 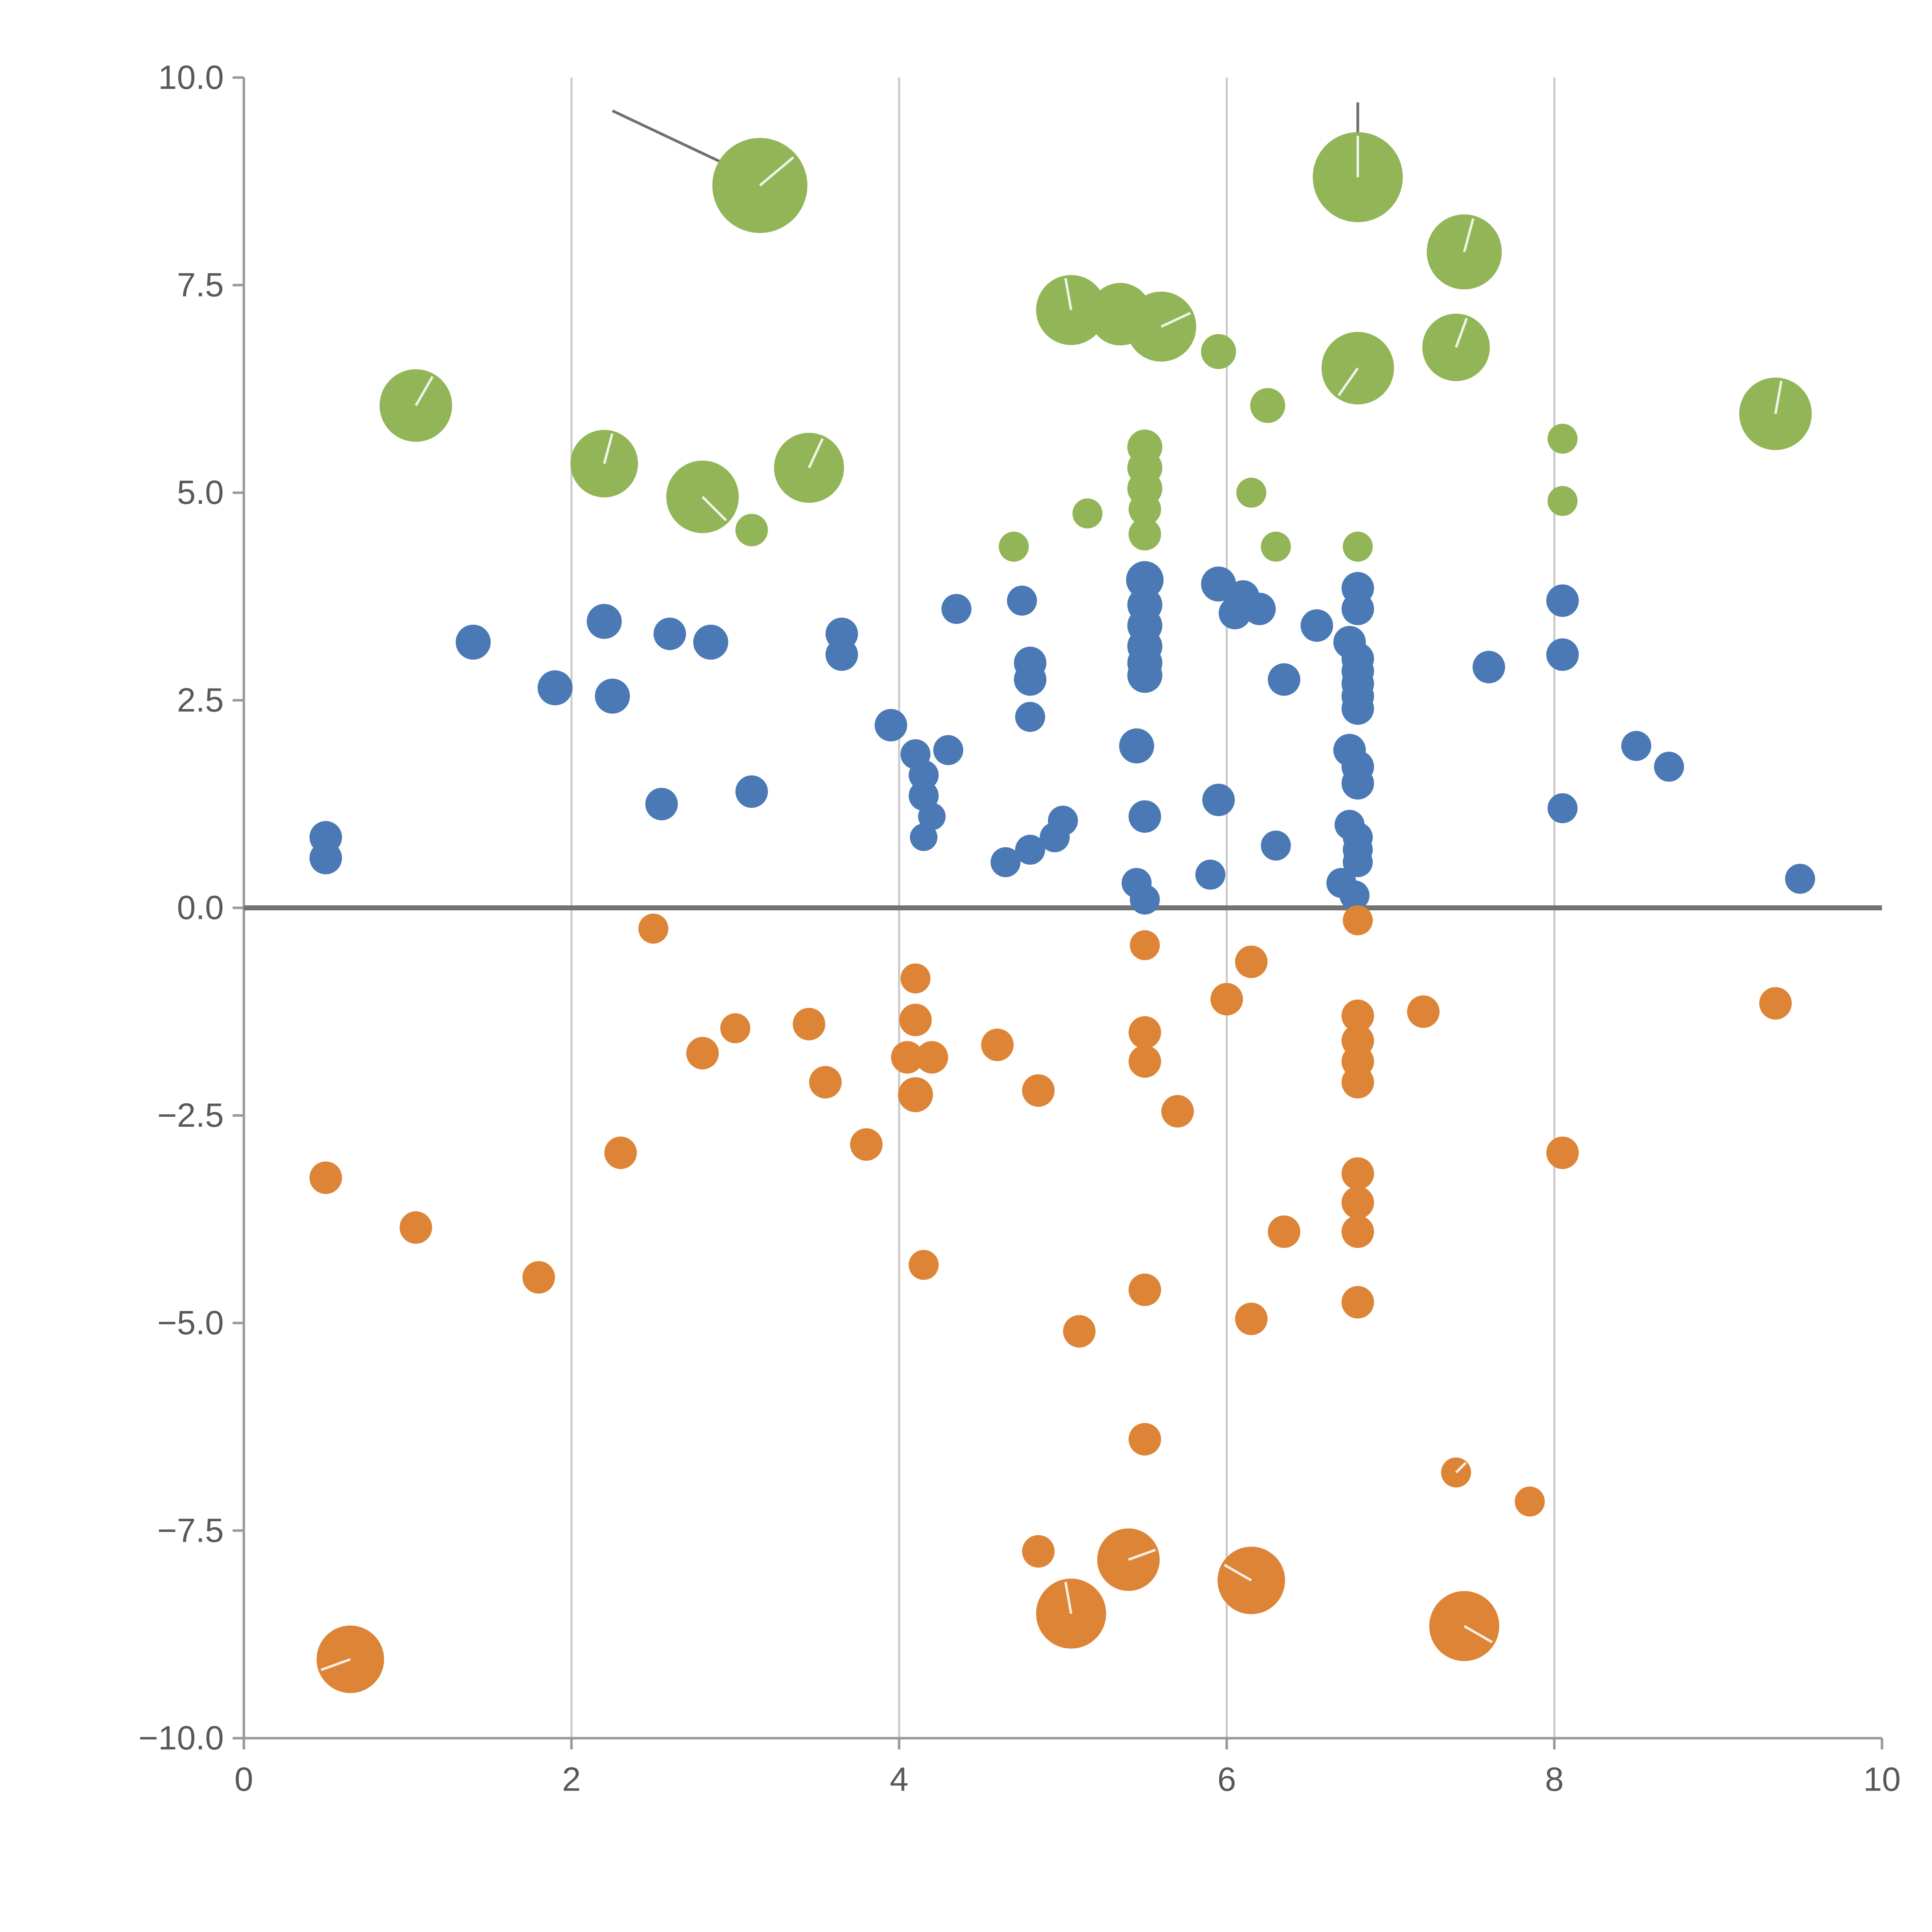 What do you see at coordinates (181, 1738) in the screenshot?
I see `y-tick-label: −10.0` at bounding box center [181, 1738].